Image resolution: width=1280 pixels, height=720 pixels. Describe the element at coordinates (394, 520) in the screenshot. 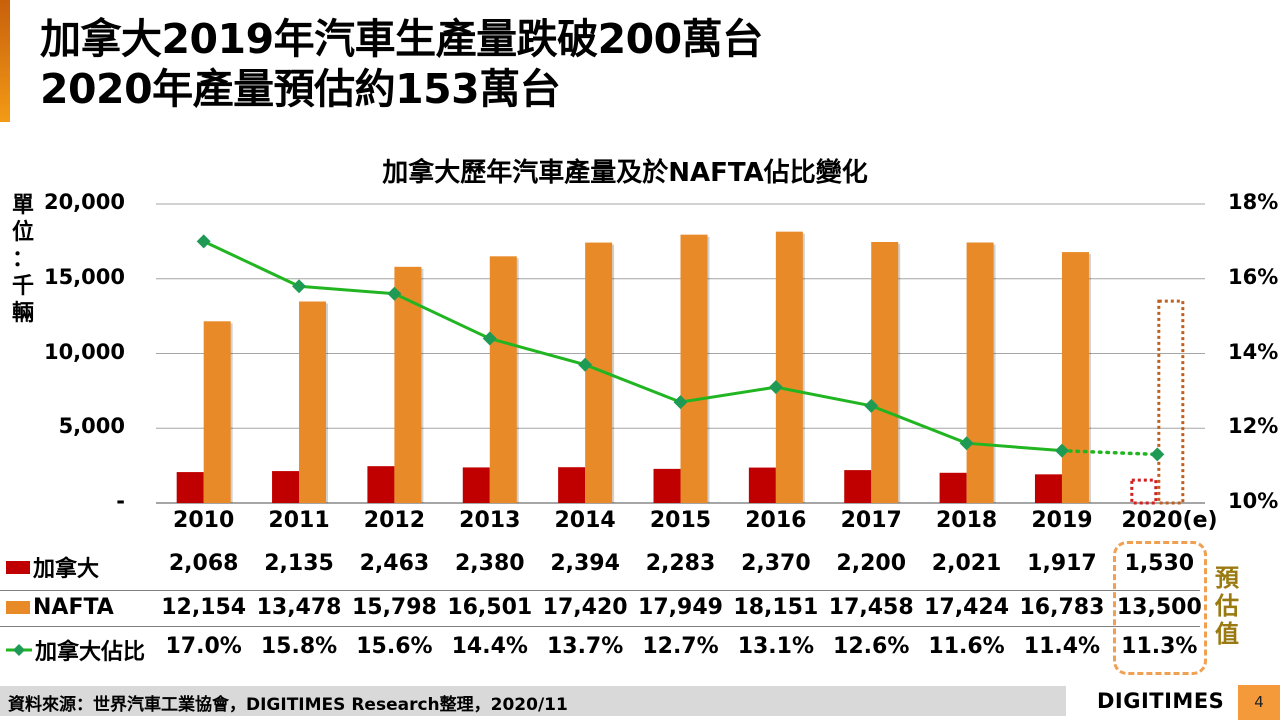

I see `x-tick-label: 2012` at that location.